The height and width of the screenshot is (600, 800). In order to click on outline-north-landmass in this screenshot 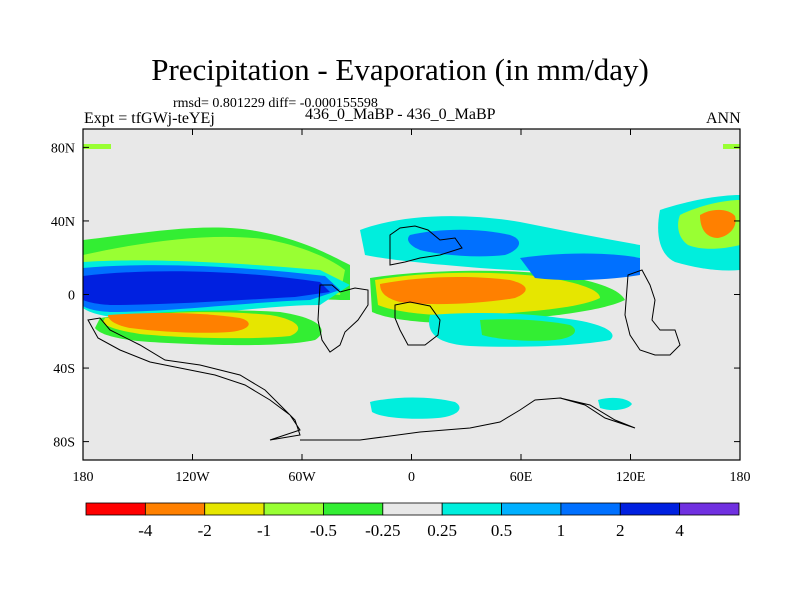, I will do `click(426, 245)`.